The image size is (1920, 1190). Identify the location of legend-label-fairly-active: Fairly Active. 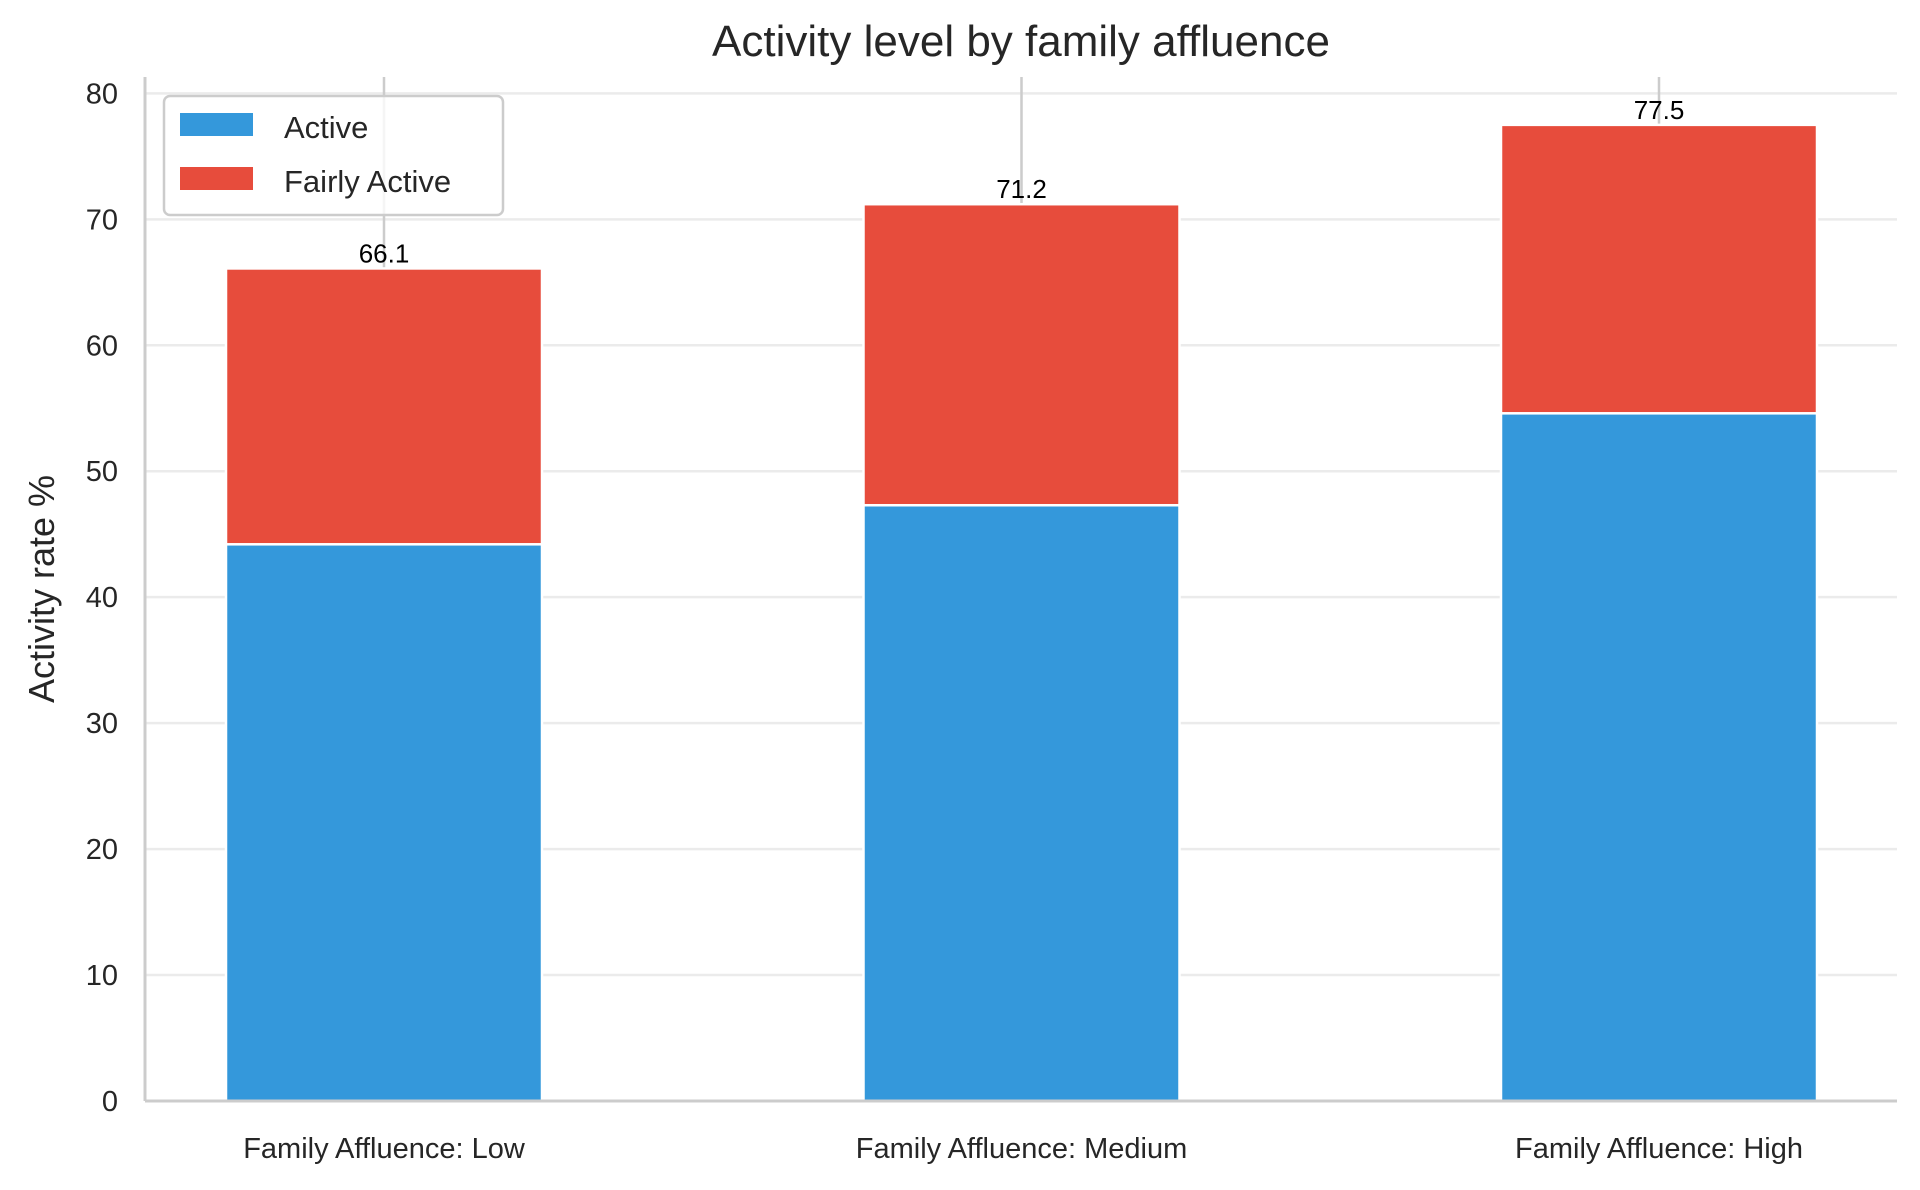
(367, 181).